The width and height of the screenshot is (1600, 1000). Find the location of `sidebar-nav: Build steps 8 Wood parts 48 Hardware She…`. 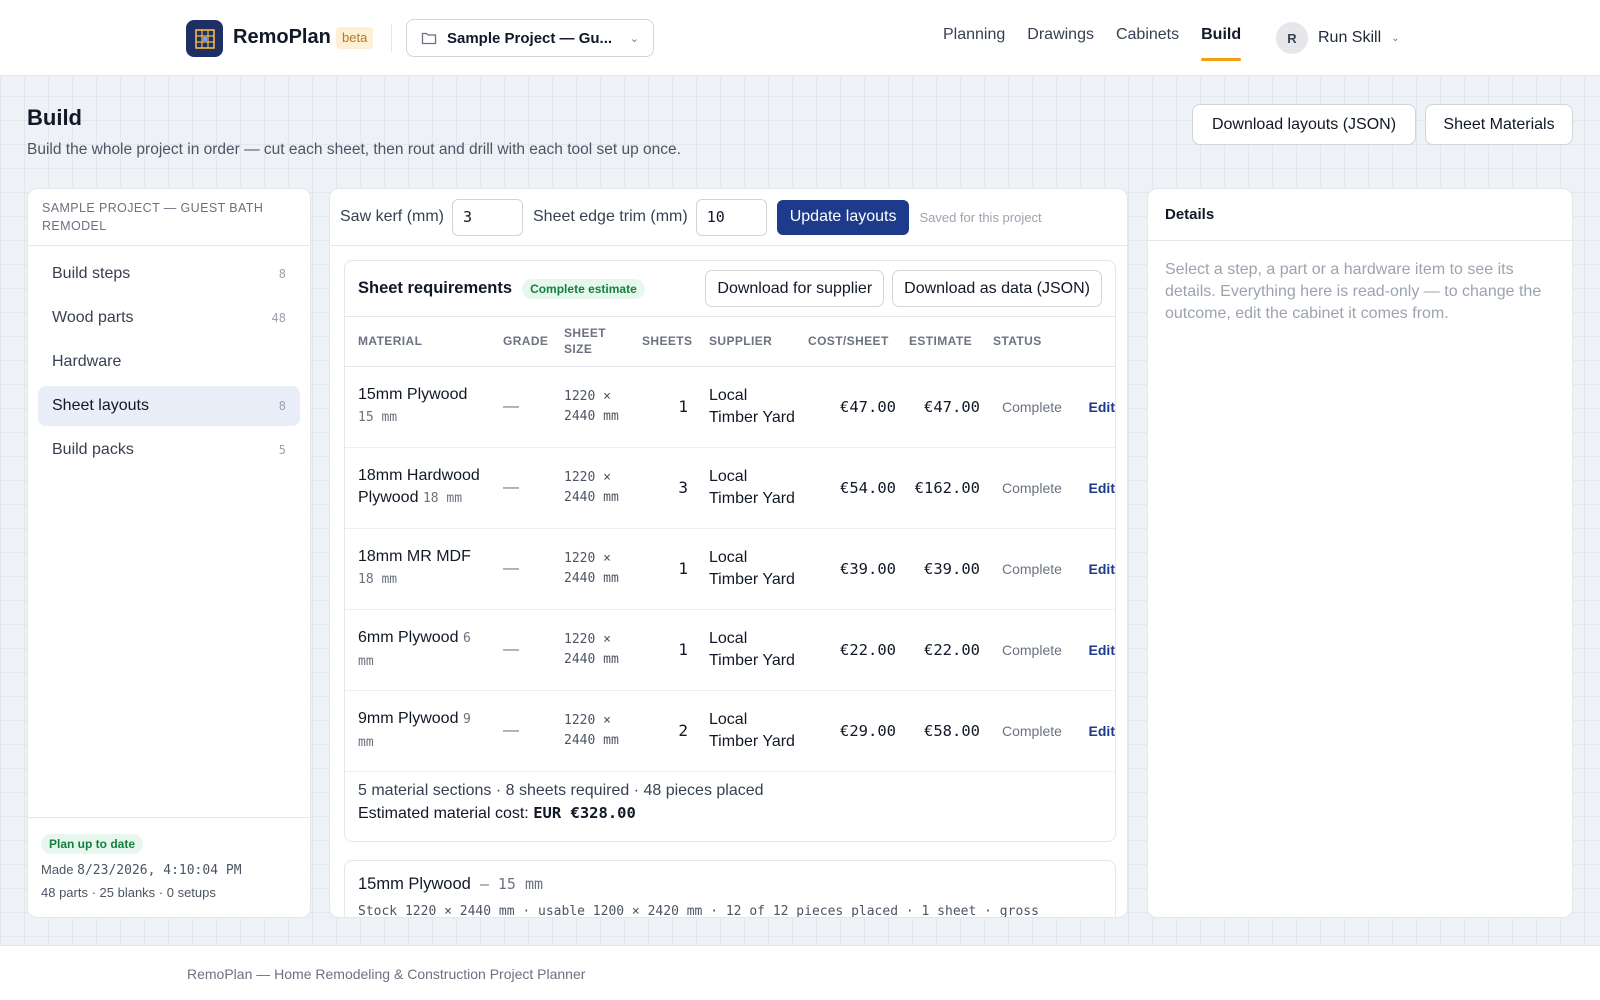

sidebar-nav: Build steps 8 Wood parts 48 Hardware She… is located at coordinates (169, 364).